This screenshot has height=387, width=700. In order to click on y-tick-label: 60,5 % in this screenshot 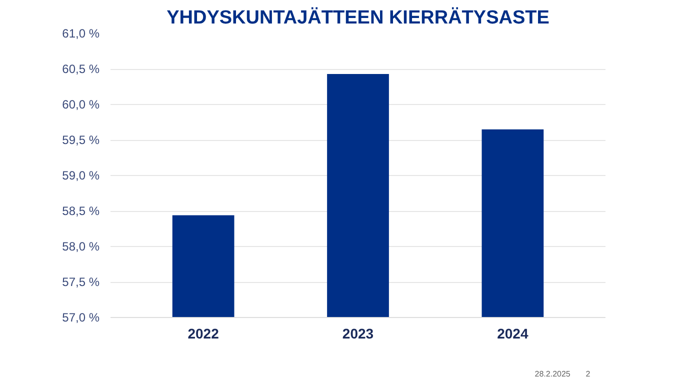, I will do `click(81, 69)`.